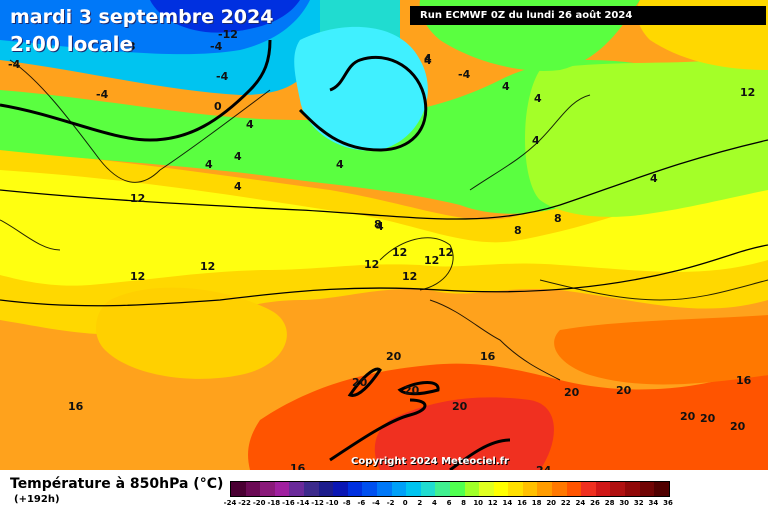 The height and width of the screenshot is (512, 768). I want to click on scale-tick-label: 4, so click(434, 503).